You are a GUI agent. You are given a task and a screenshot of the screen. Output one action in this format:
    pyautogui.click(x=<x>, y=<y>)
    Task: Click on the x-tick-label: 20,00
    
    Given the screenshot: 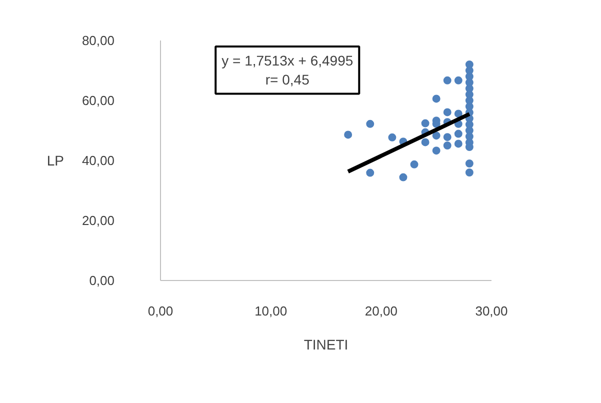 What is the action you would take?
    pyautogui.click(x=381, y=311)
    